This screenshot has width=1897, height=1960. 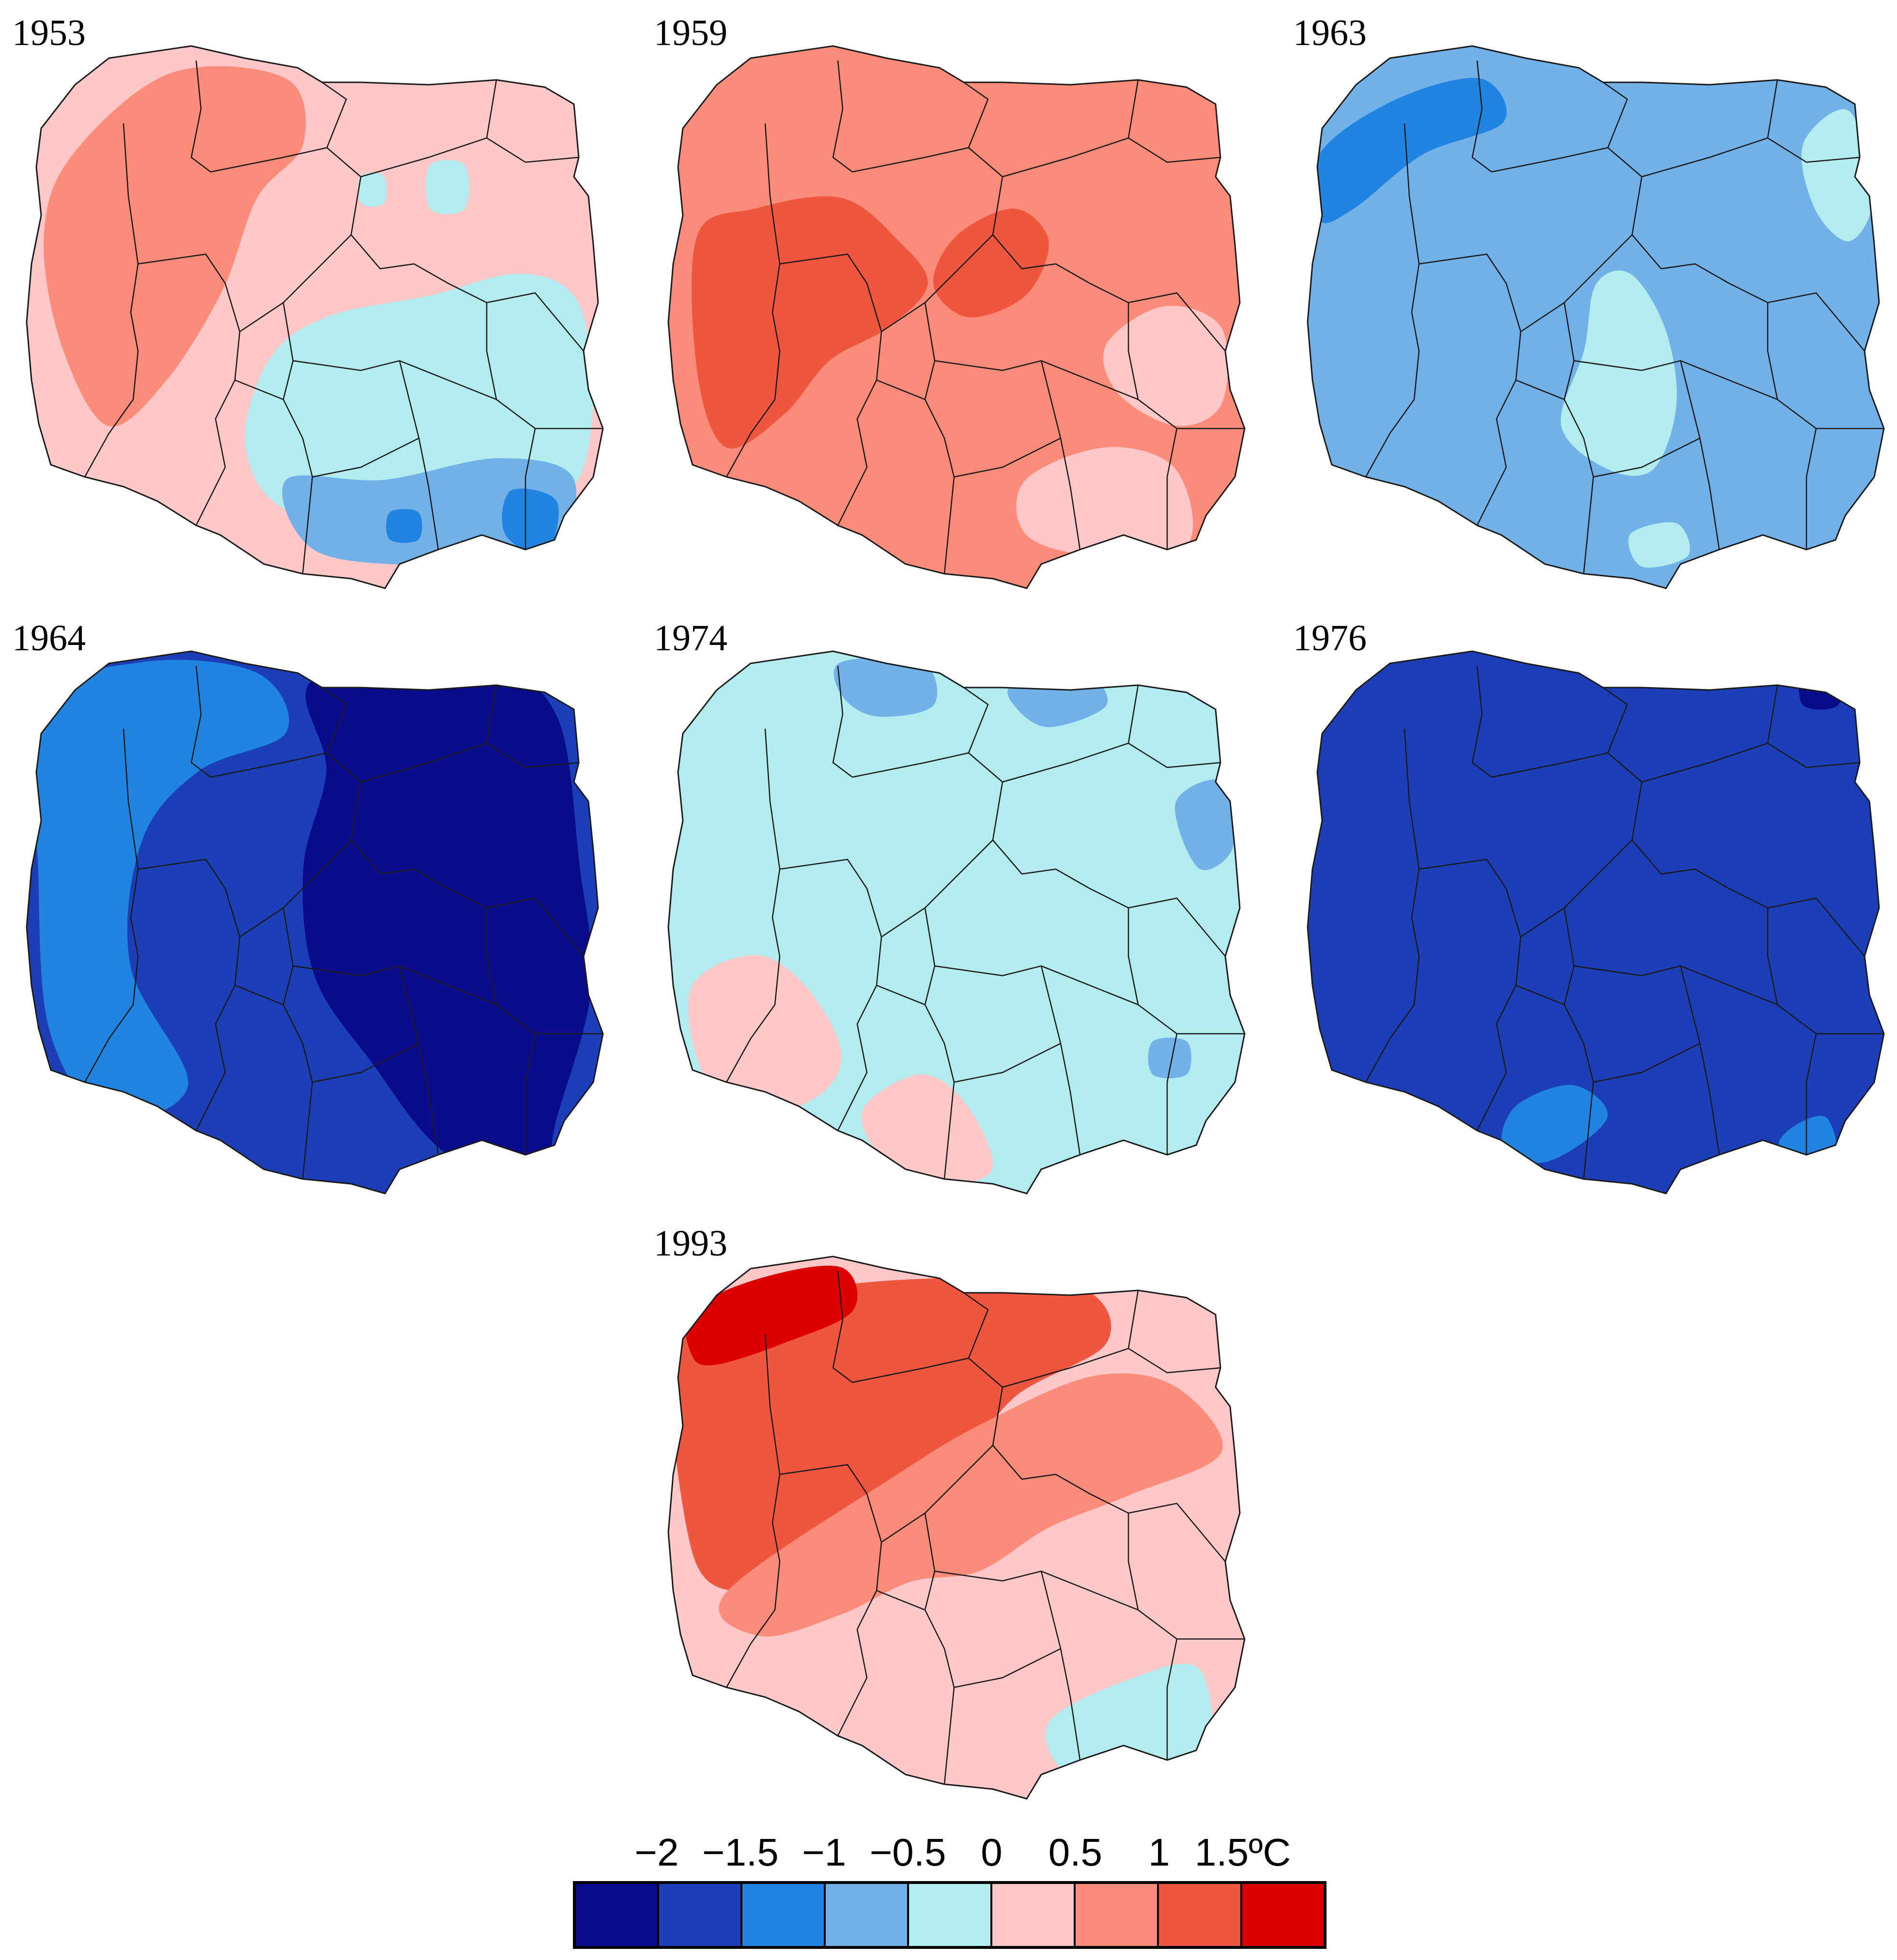 I want to click on map-panel-1976: 1976, so click(x=1595, y=920).